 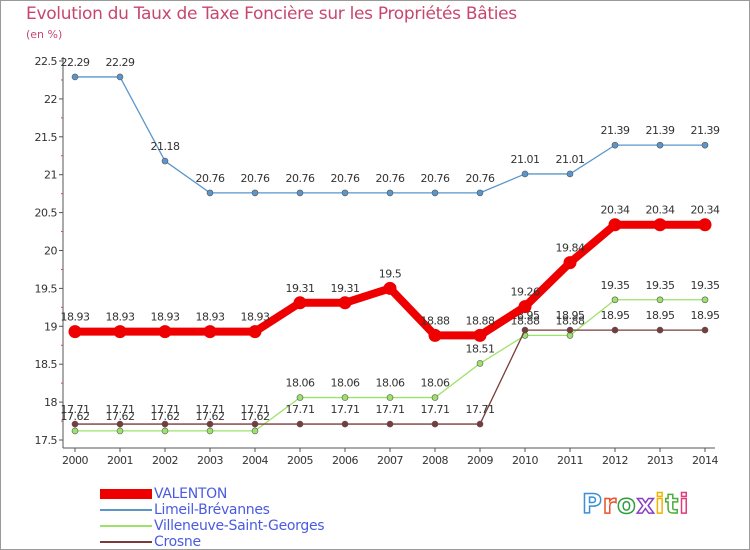 I want to click on logo-letter: i, so click(x=660, y=504).